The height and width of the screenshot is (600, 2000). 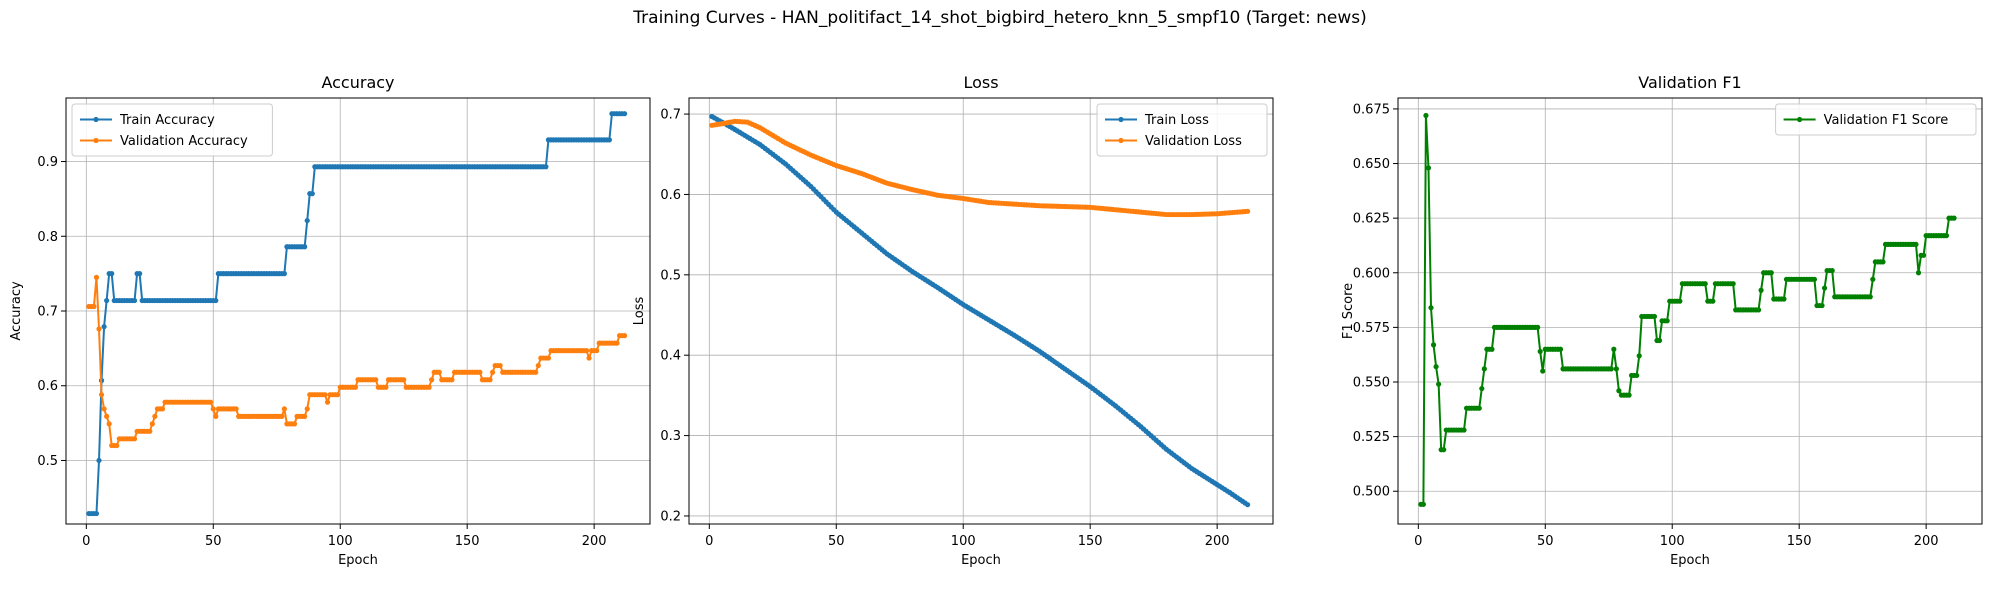 What do you see at coordinates (1371, 492) in the screenshot?
I see `y-tick-label: 0.500` at bounding box center [1371, 492].